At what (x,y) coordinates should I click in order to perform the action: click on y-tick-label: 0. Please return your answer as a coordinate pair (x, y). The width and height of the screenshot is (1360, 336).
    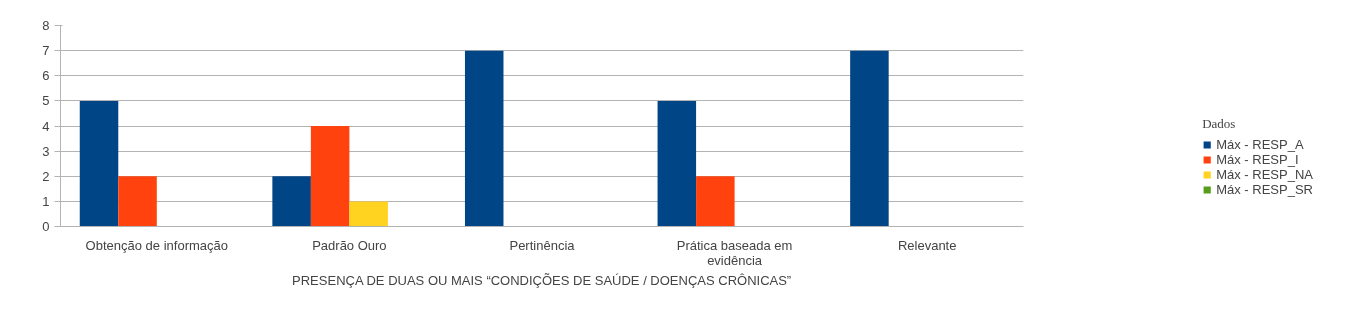
    Looking at the image, I should click on (46, 226).